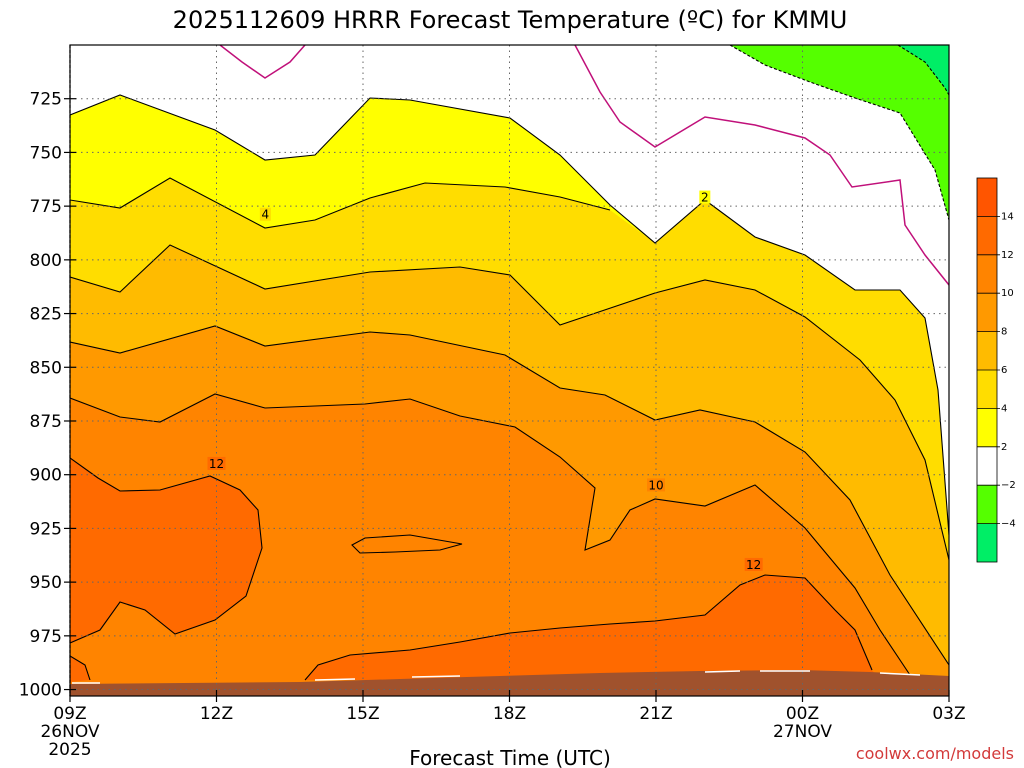 This screenshot has width=1024, height=768. I want to click on y-tick-label: 975, so click(46, 637).